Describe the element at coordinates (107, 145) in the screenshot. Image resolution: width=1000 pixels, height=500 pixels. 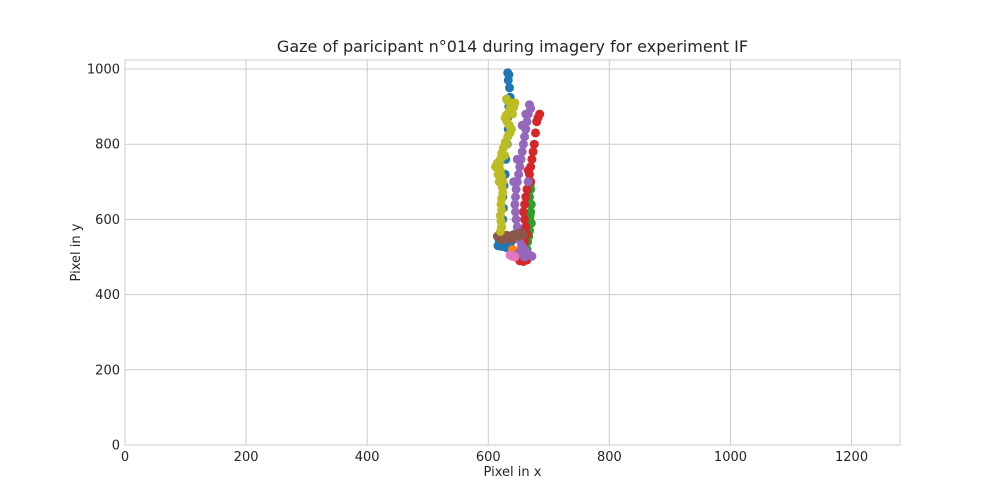
I see `y-tick-label: 800` at that location.